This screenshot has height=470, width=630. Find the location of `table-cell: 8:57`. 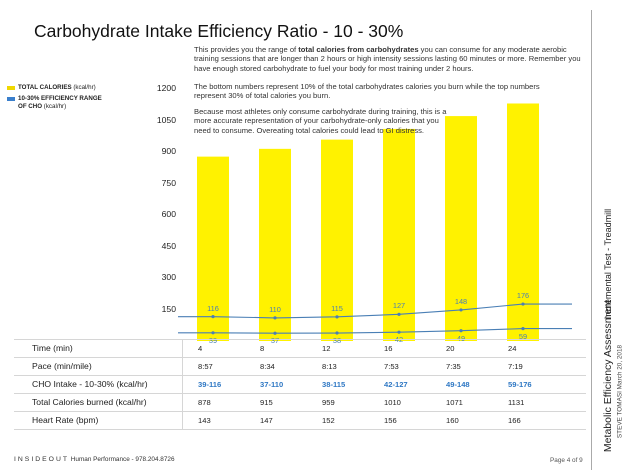

table-cell: 8:57 is located at coordinates (205, 366).